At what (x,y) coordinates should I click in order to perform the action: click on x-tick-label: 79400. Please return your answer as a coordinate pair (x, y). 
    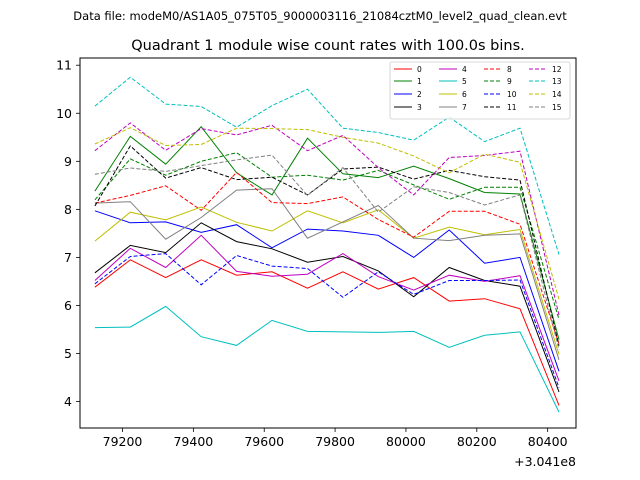
    Looking at the image, I should click on (193, 441).